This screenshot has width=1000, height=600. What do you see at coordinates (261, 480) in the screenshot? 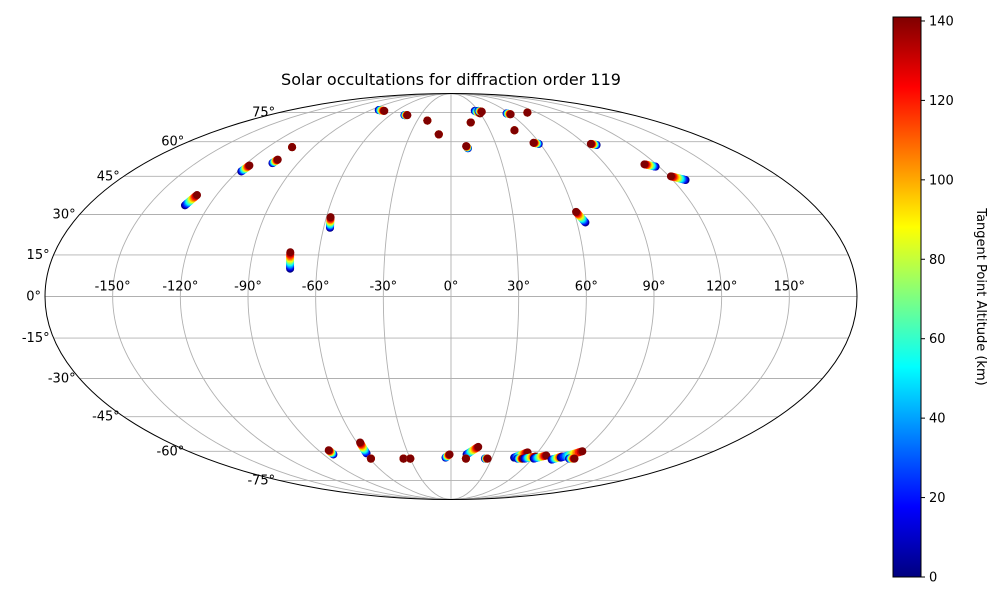
I see `lat-tick-label: -75°` at bounding box center [261, 480].